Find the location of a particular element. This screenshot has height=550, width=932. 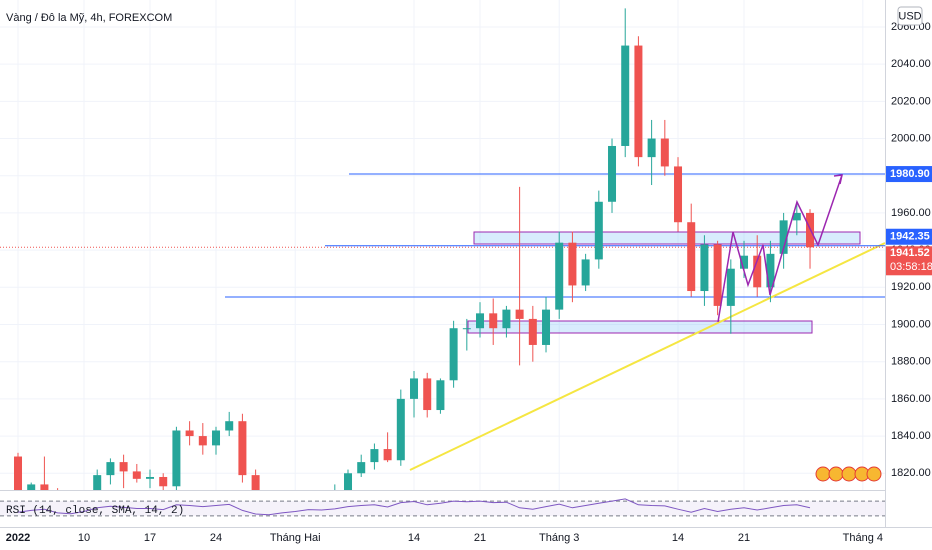

last-price-badge is located at coordinates (909, 261).